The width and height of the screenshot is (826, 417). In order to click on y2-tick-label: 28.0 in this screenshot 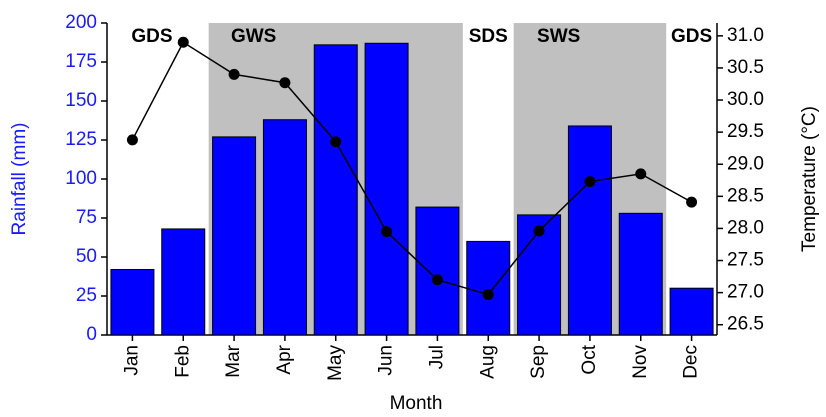, I will do `click(745, 227)`.